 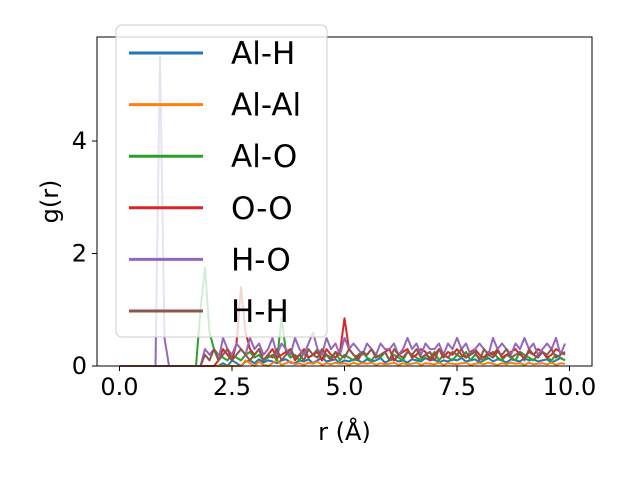 I want to click on legend-label-h-h: H-H, so click(x=260, y=312).